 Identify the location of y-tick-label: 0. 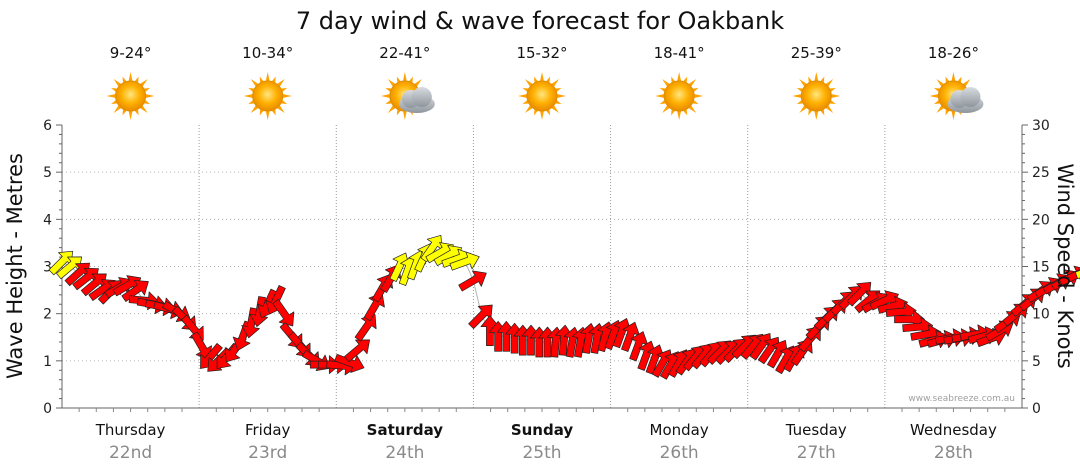
(47, 409).